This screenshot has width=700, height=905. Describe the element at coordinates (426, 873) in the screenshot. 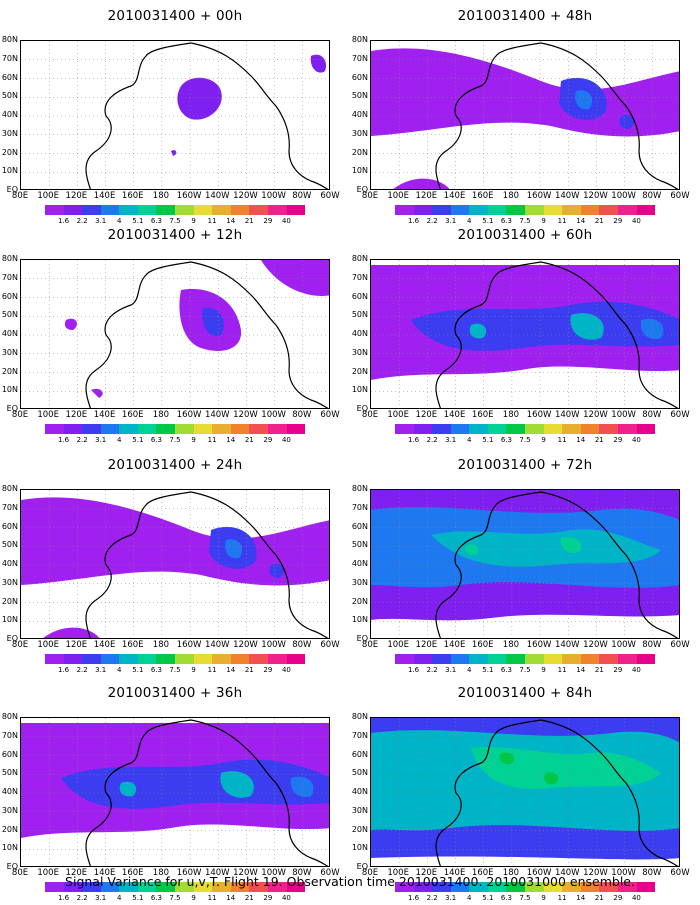

I see `longitude-label: 120E` at that location.